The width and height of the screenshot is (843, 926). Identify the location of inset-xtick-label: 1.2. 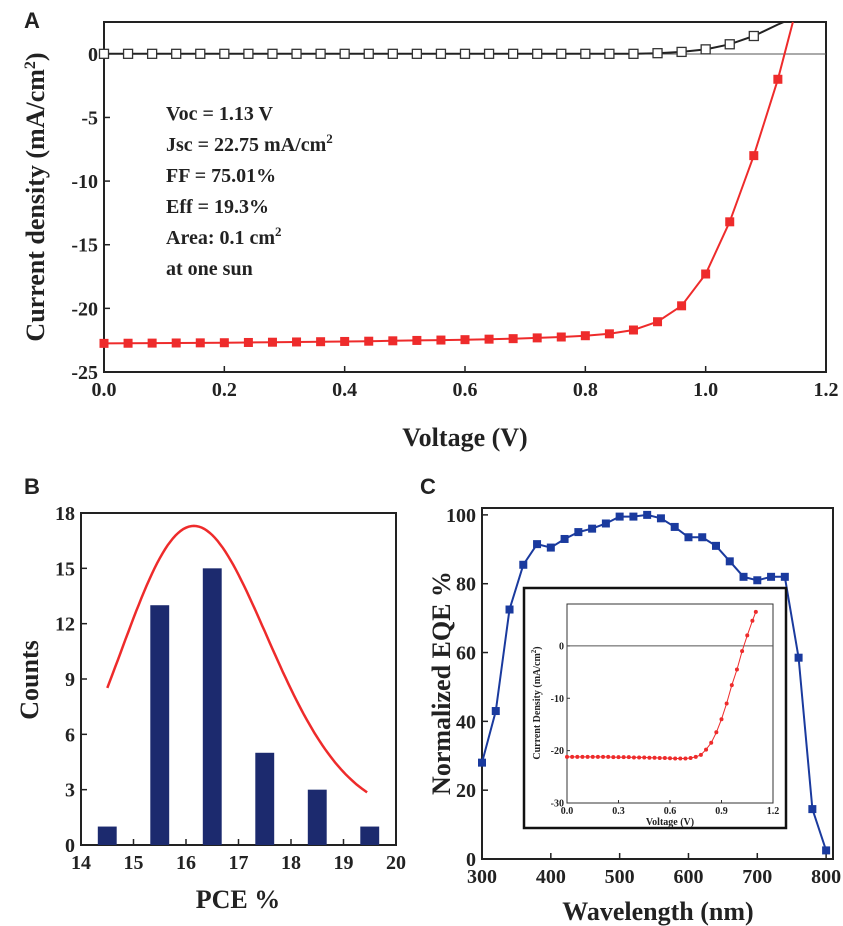
(773, 811).